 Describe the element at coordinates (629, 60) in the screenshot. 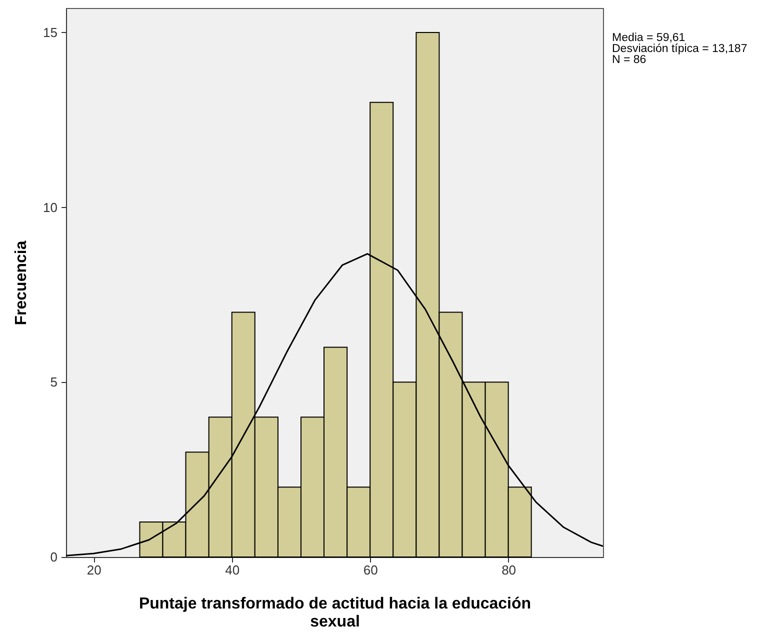

I see `text: N = 86` at that location.